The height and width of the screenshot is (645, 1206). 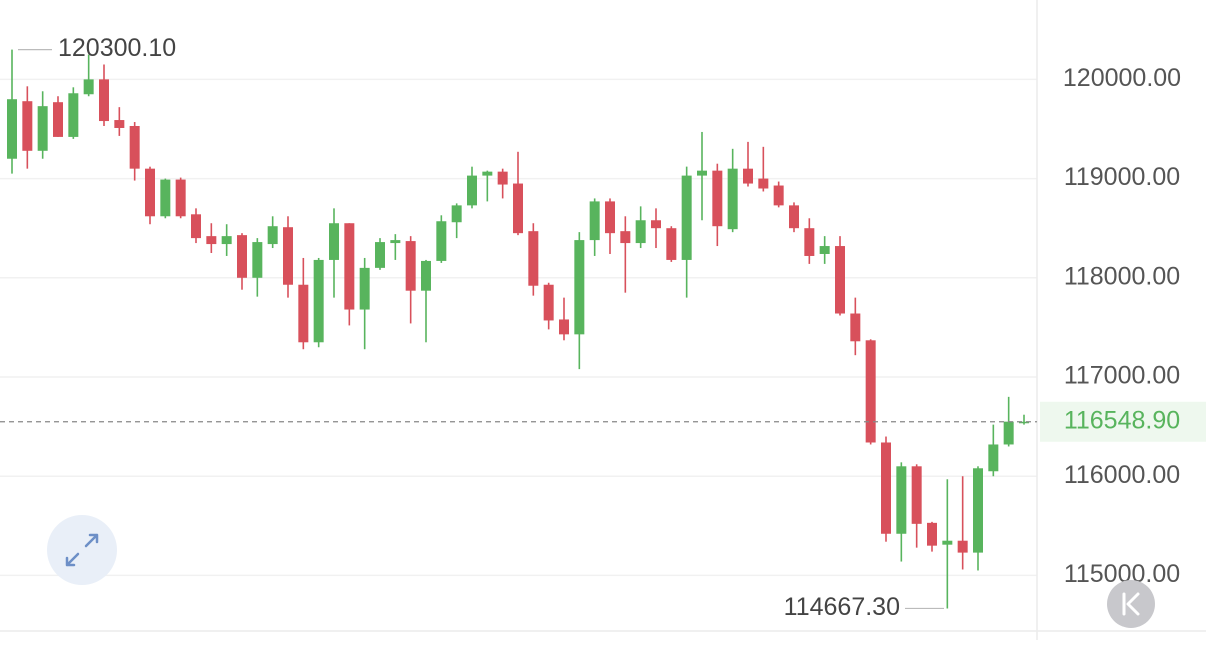 I want to click on y-tick-label: 117000.00, so click(x=1122, y=376).